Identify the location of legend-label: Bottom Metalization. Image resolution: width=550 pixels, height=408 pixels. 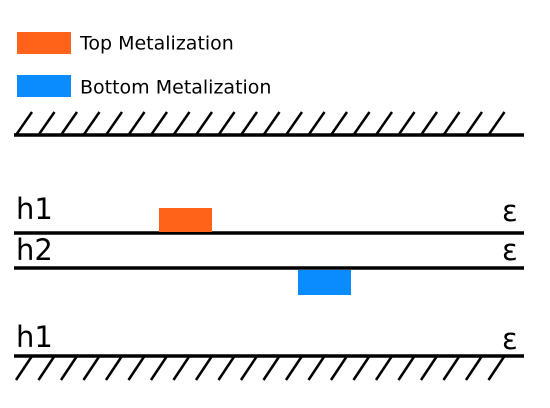
(175, 88).